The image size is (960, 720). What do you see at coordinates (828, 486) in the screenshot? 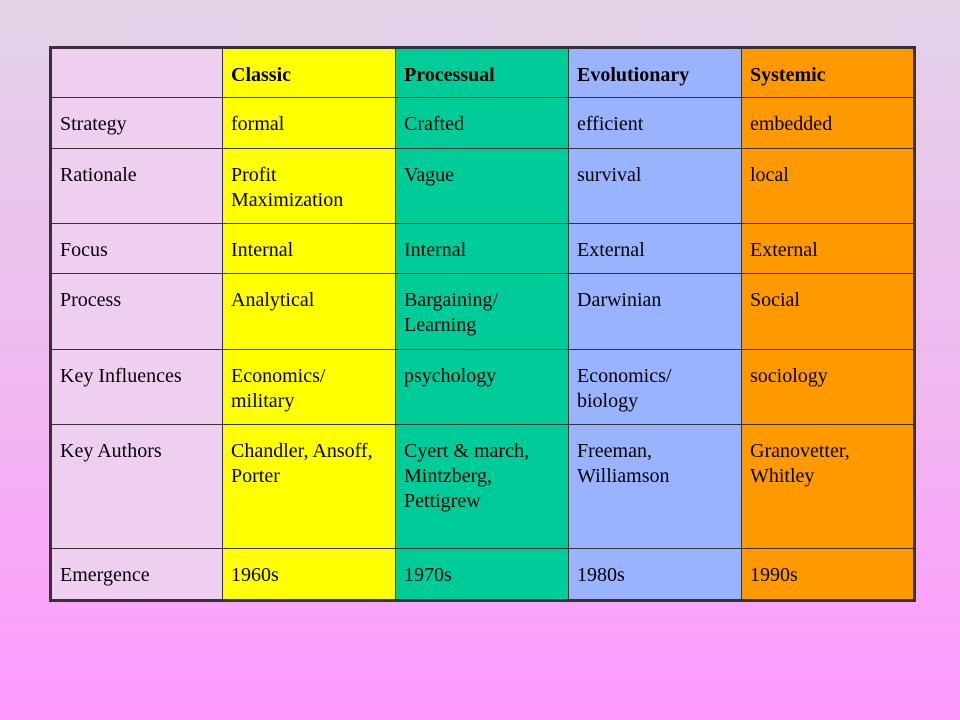
I see `table-cell: Granovetter, Whitley` at bounding box center [828, 486].